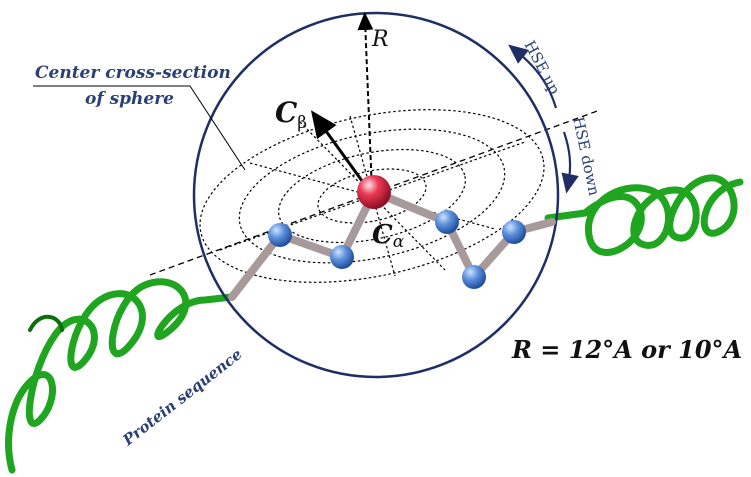 This screenshot has width=751, height=477. What do you see at coordinates (570, 162) in the screenshot?
I see `hse-down-arrow` at bounding box center [570, 162].